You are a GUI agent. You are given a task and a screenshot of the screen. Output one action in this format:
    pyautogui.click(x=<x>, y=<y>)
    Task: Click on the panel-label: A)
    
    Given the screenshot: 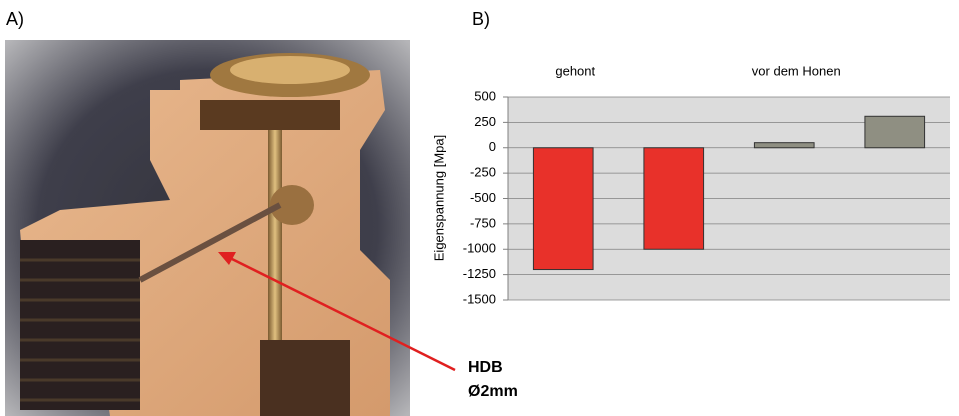 What is the action you would take?
    pyautogui.click(x=15, y=19)
    